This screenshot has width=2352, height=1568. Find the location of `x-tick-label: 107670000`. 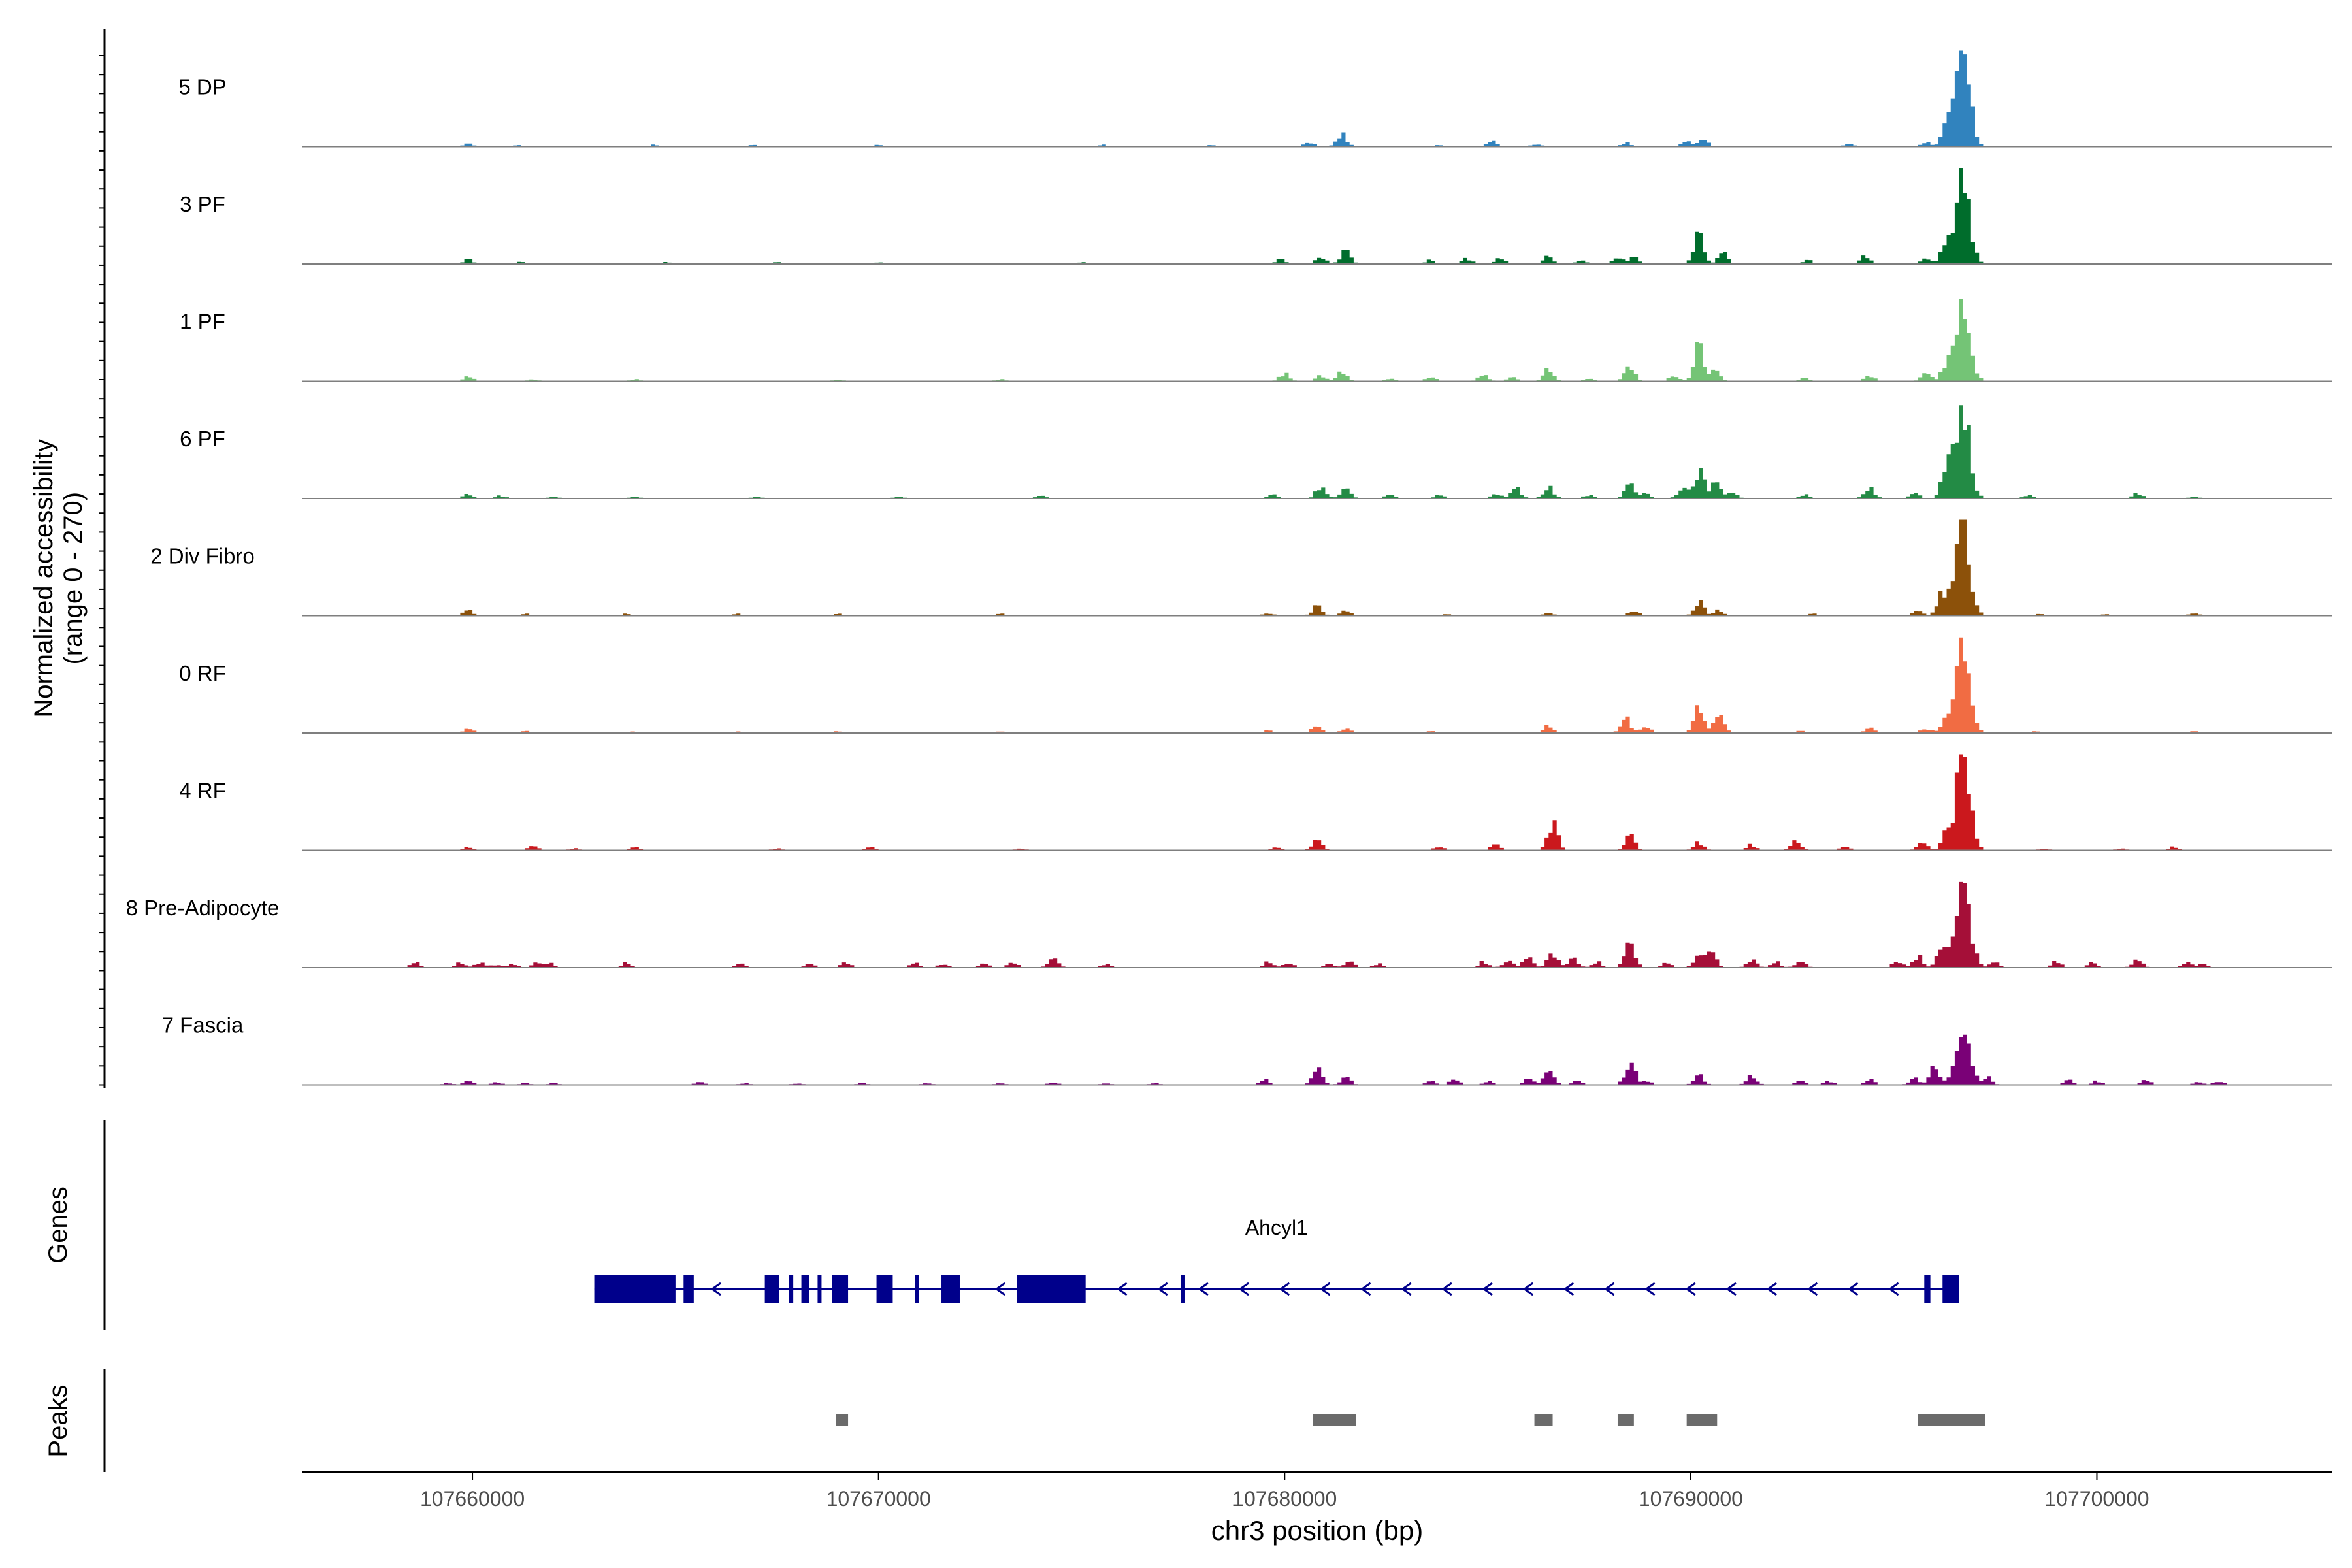

x-tick-label: 107670000 is located at coordinates (878, 1499).